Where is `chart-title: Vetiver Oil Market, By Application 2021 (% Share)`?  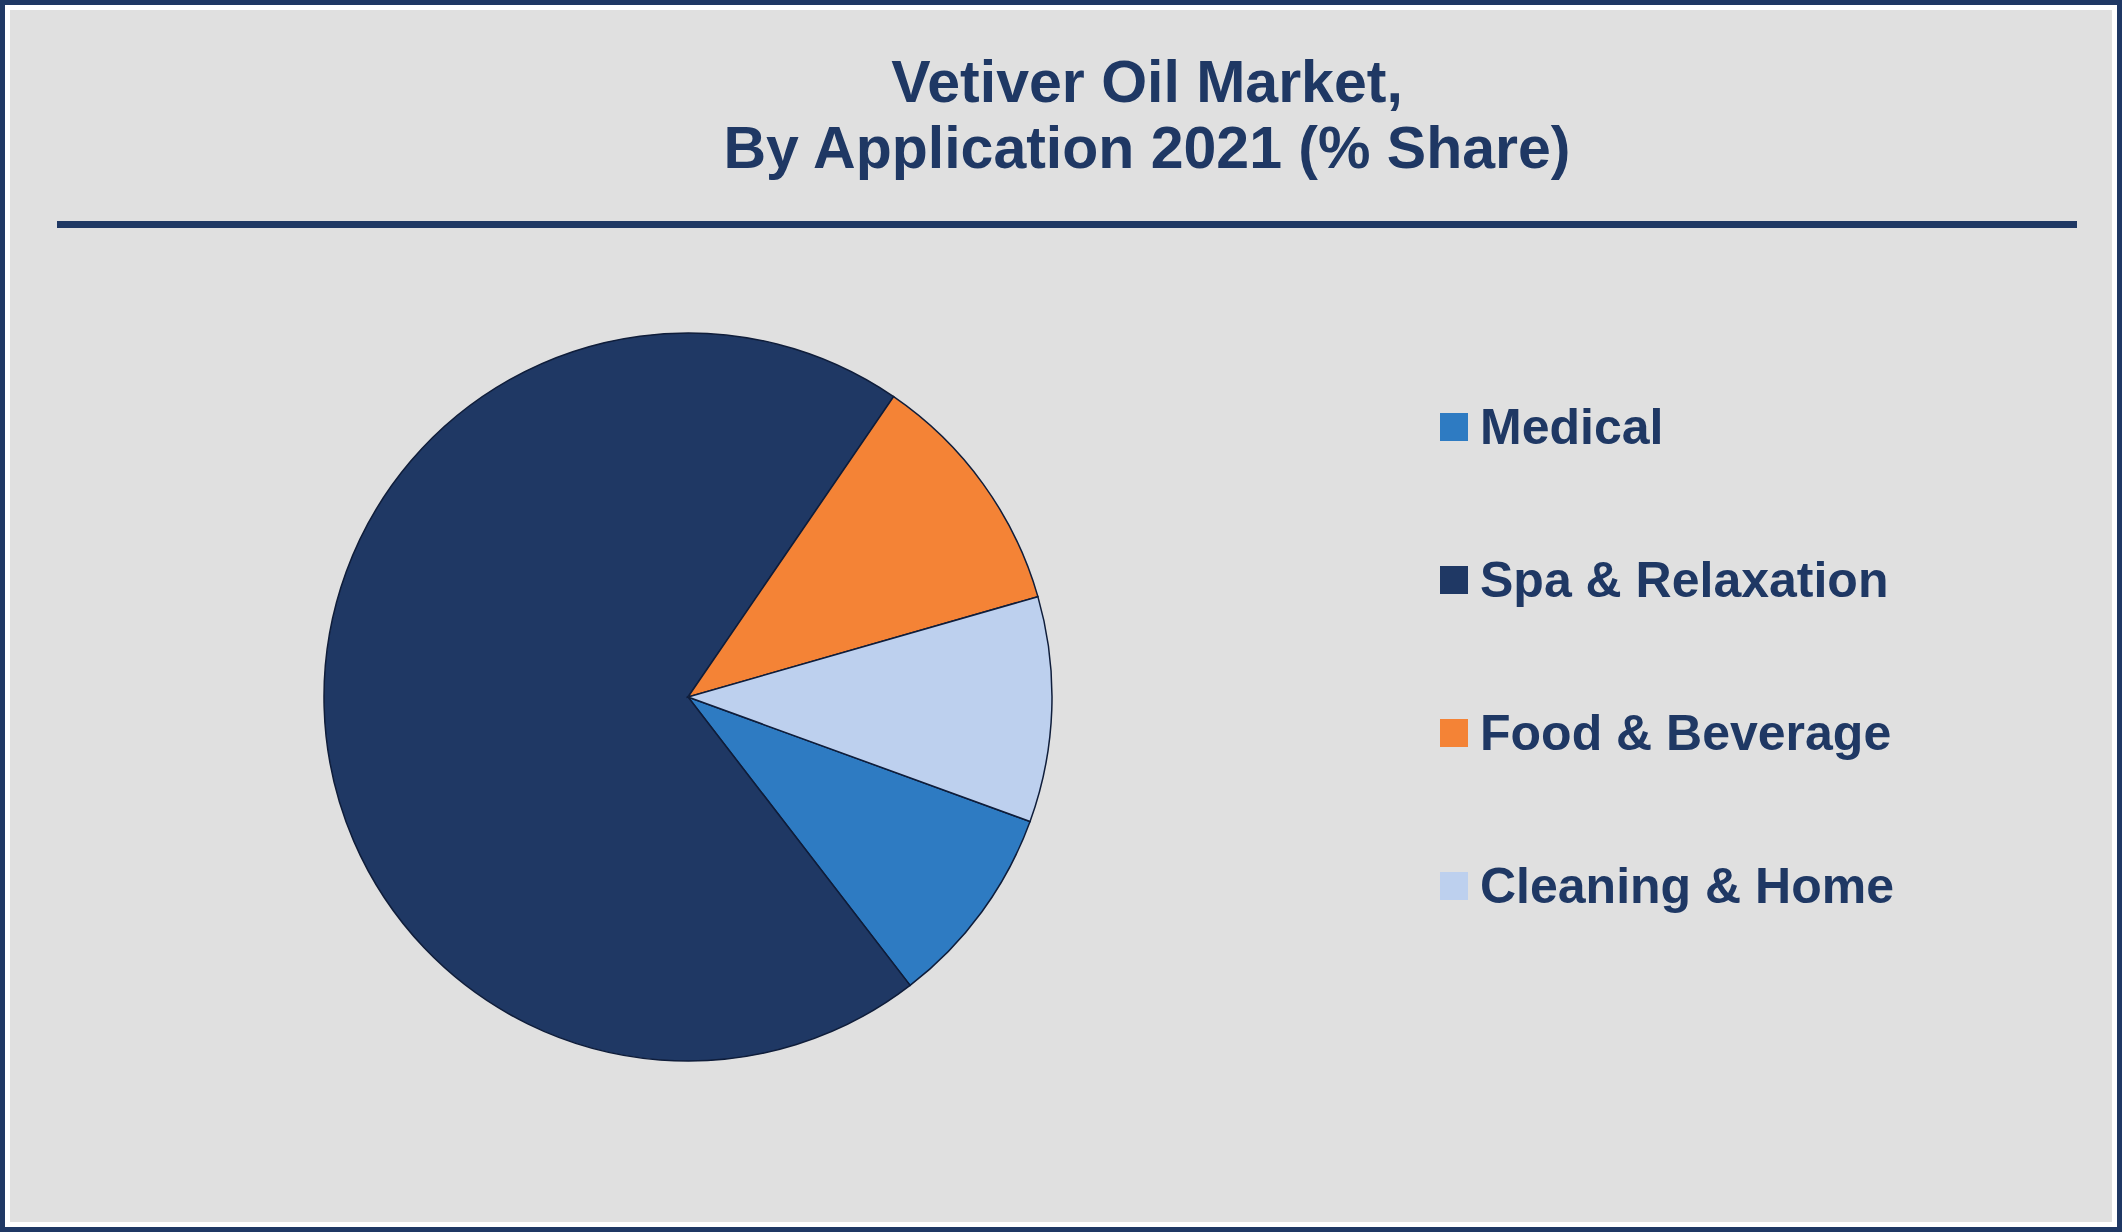
chart-title: Vetiver Oil Market, By Application 2021 (% Share) is located at coordinates (1147, 115).